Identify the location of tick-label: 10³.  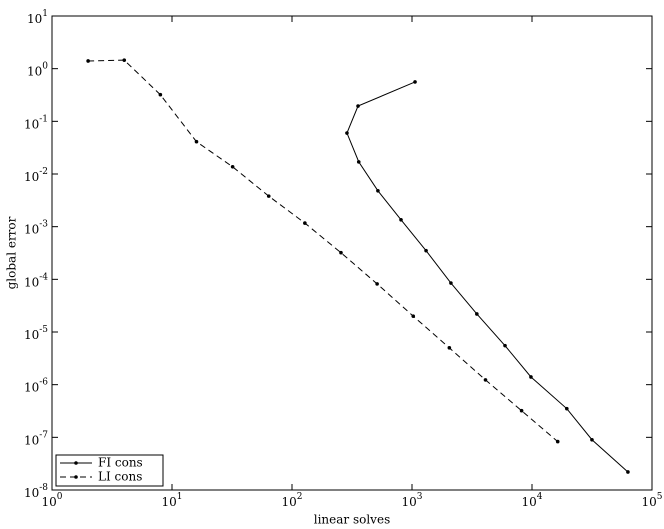
(411, 500).